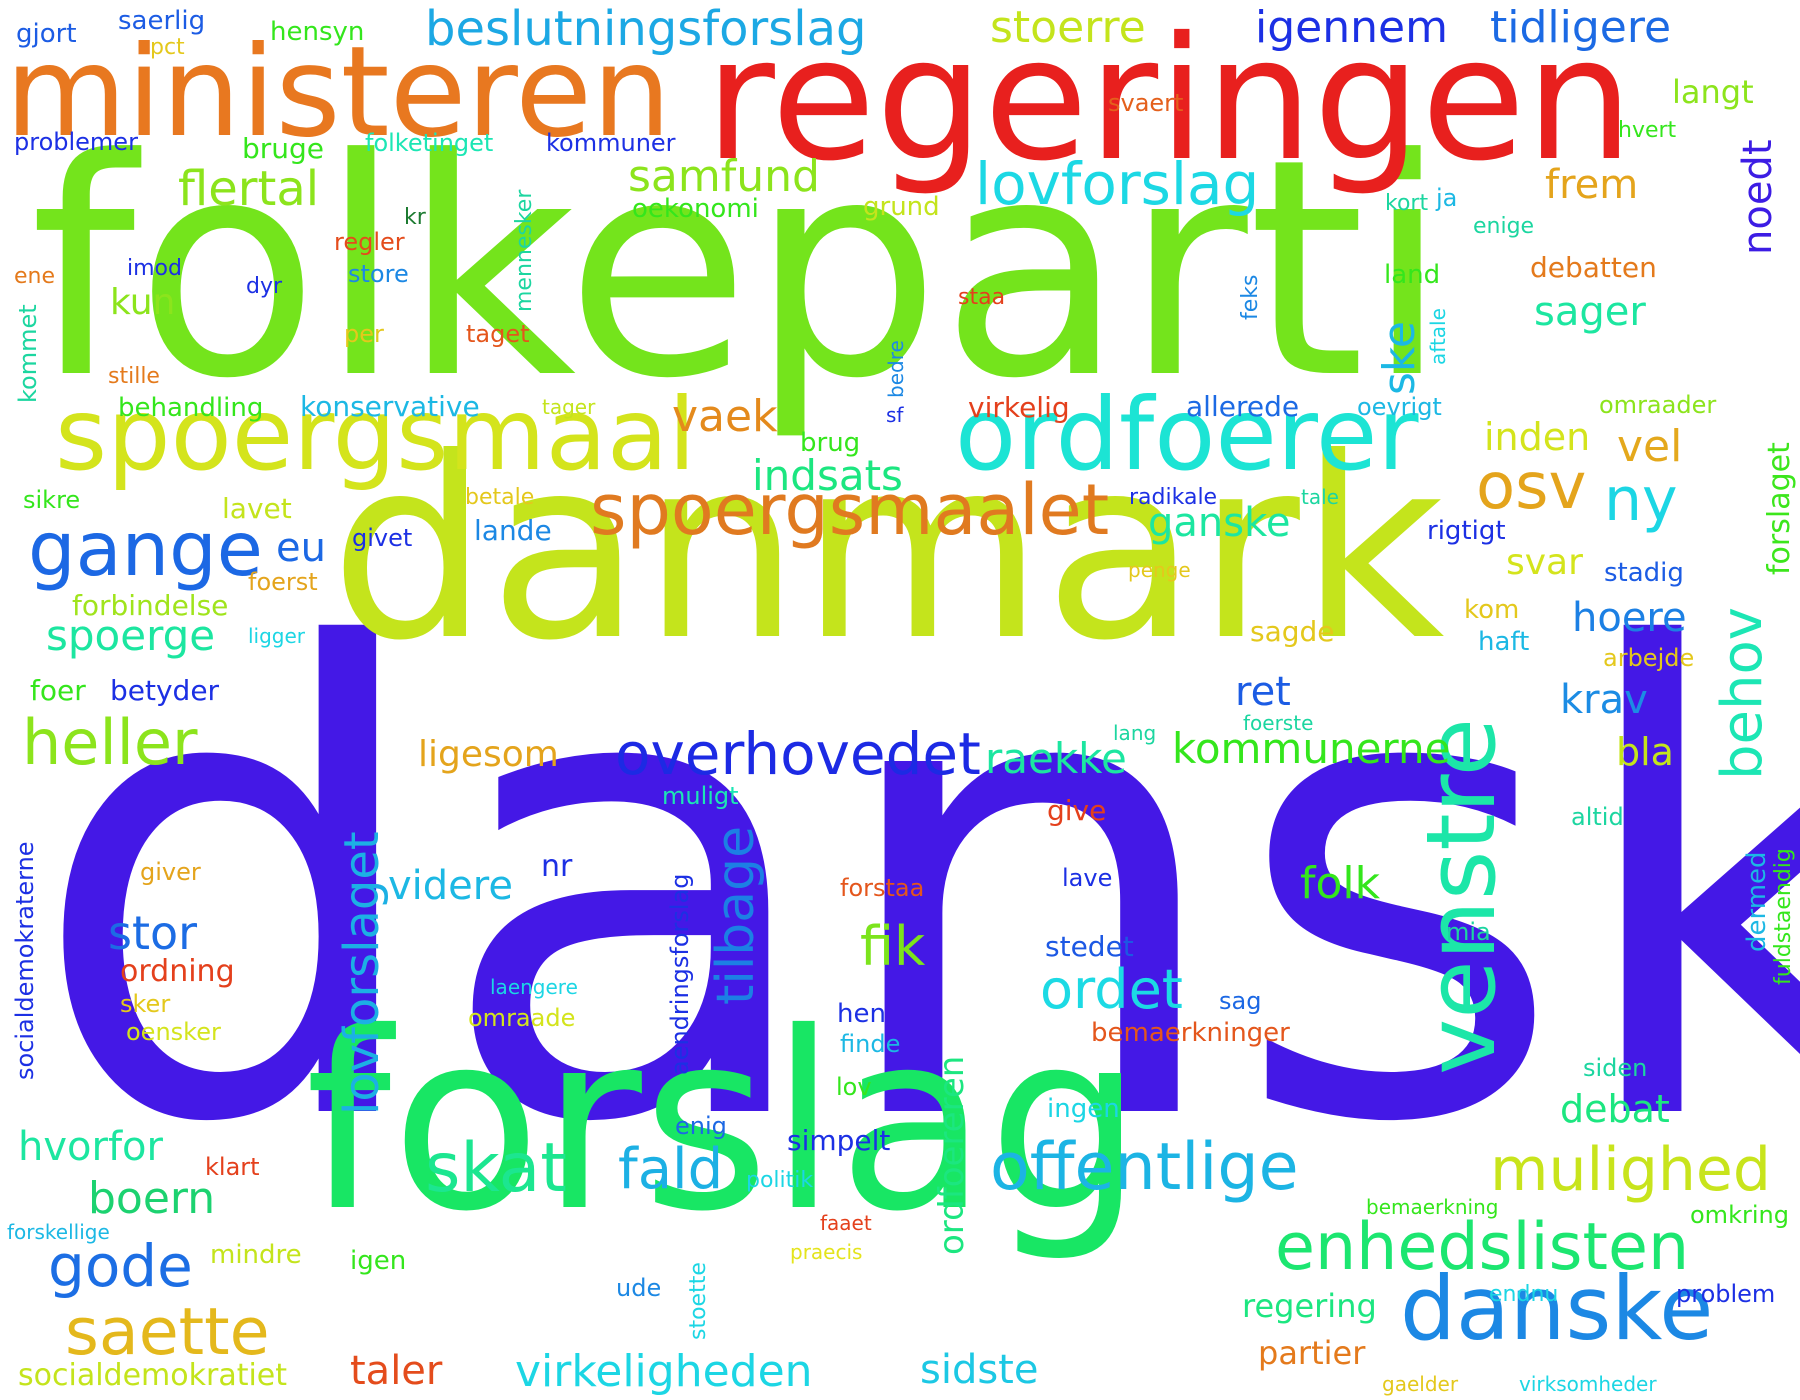 The image size is (1800, 1400). I want to click on word-kun: kun, so click(143, 302).